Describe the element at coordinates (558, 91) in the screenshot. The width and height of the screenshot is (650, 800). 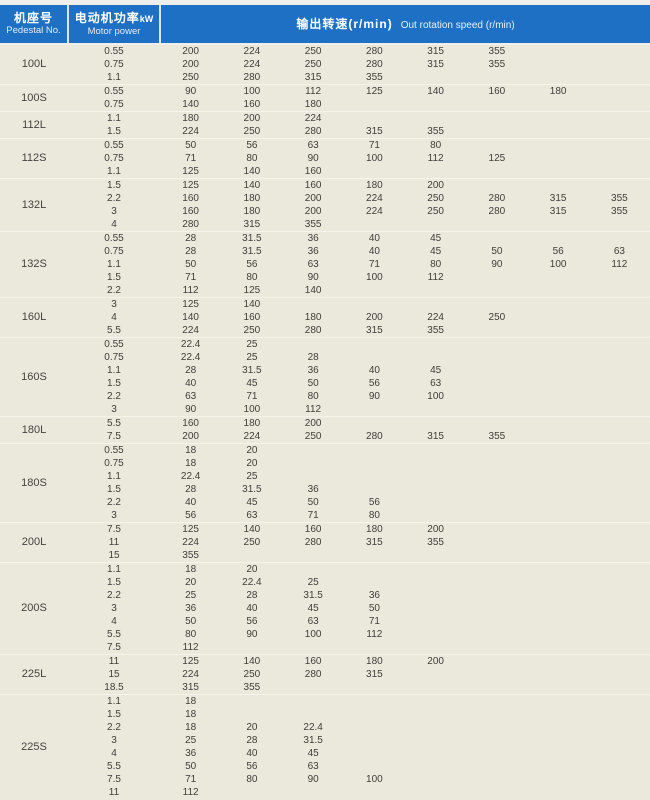
I see `output-speed-cell: 180` at that location.